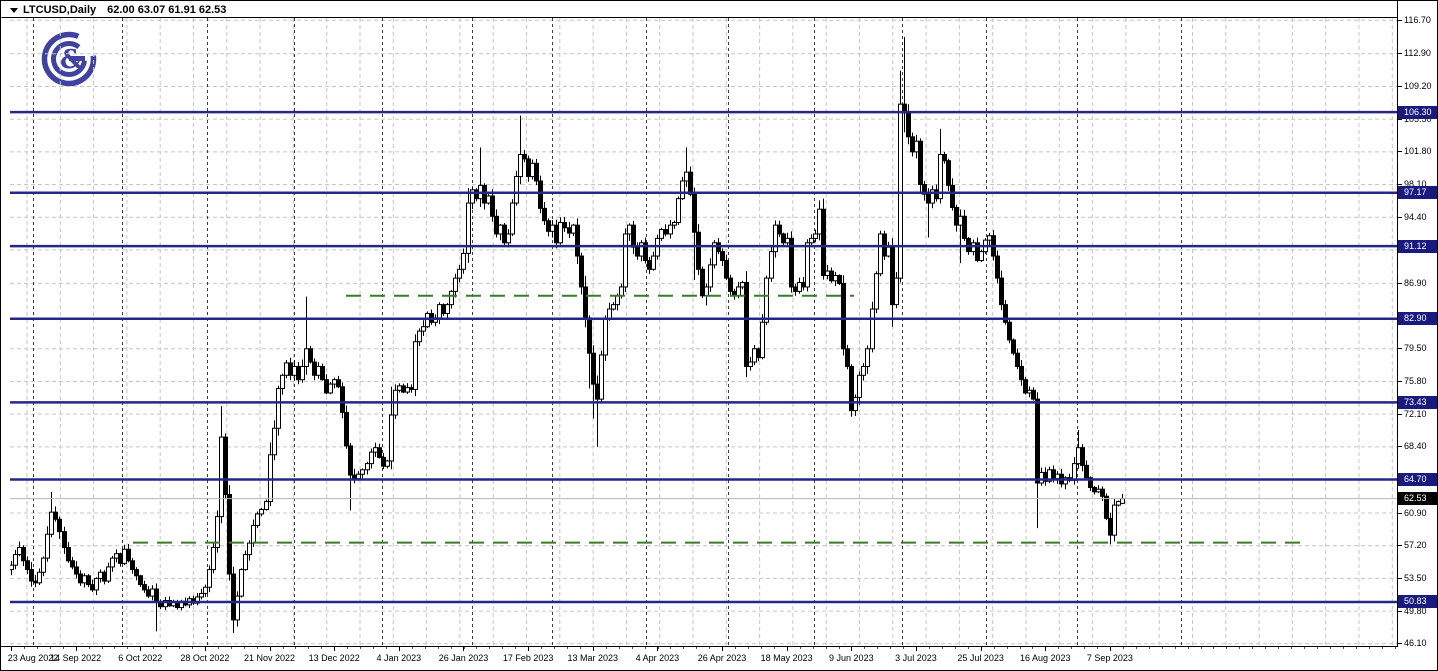 The height and width of the screenshot is (671, 1438). Describe the element at coordinates (786, 658) in the screenshot. I see `date-tick-label: 18 May 2023` at that location.